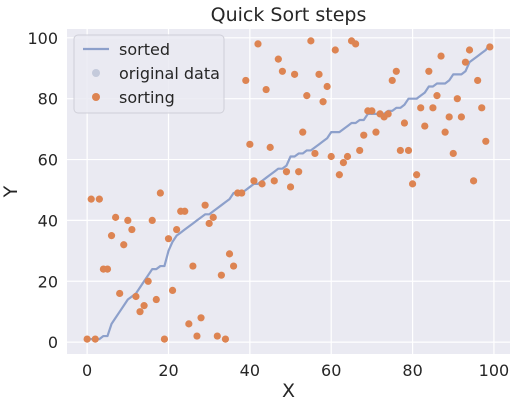  Describe the element at coordinates (412, 370) in the screenshot. I see `x-tick-label: 80` at that location.